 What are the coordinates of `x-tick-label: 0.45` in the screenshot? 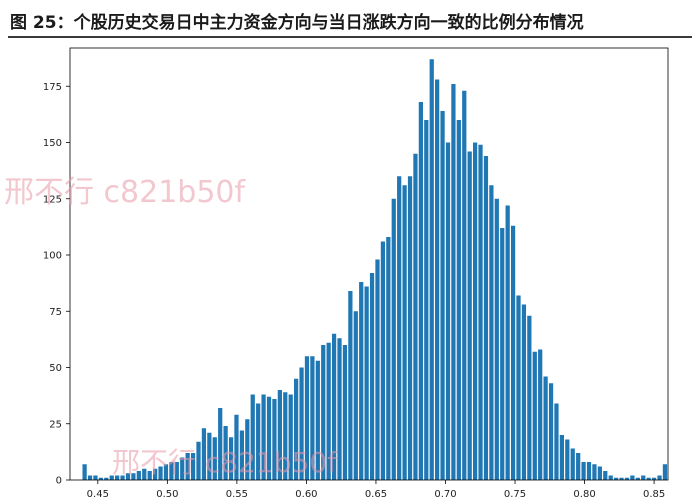 It's located at (98, 494).